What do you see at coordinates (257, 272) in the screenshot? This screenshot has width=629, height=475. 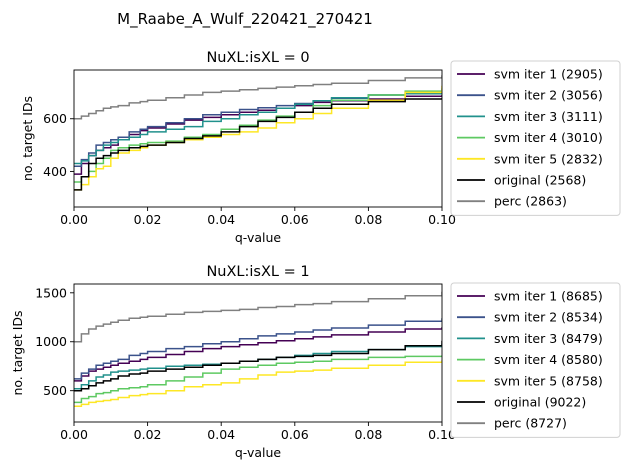 I see `subplot-title: NuXL:isXL = 1` at bounding box center [257, 272].